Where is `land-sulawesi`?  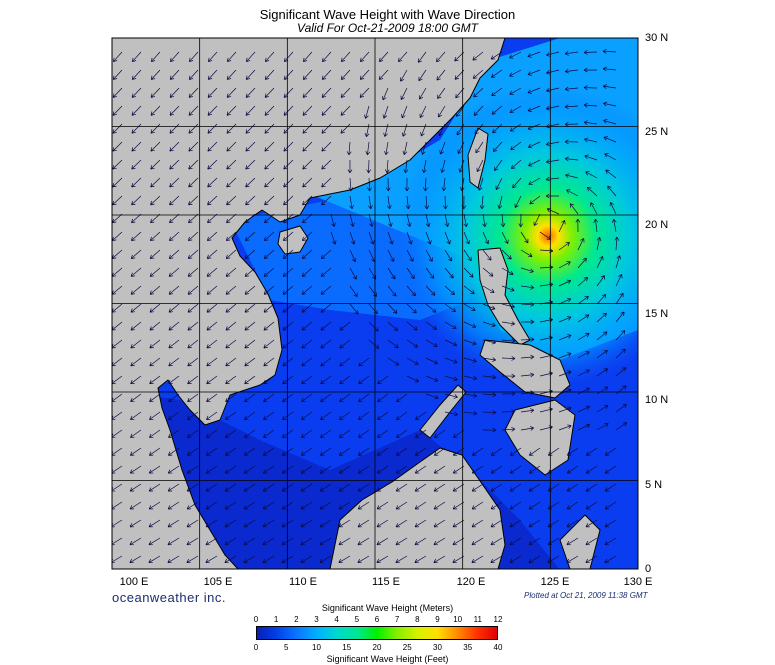 land-sulawesi is located at coordinates (580, 541).